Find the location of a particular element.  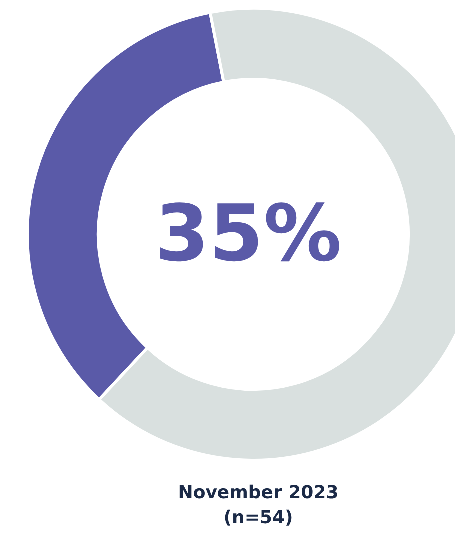

text: November 2023 (n=54) is located at coordinates (258, 505).